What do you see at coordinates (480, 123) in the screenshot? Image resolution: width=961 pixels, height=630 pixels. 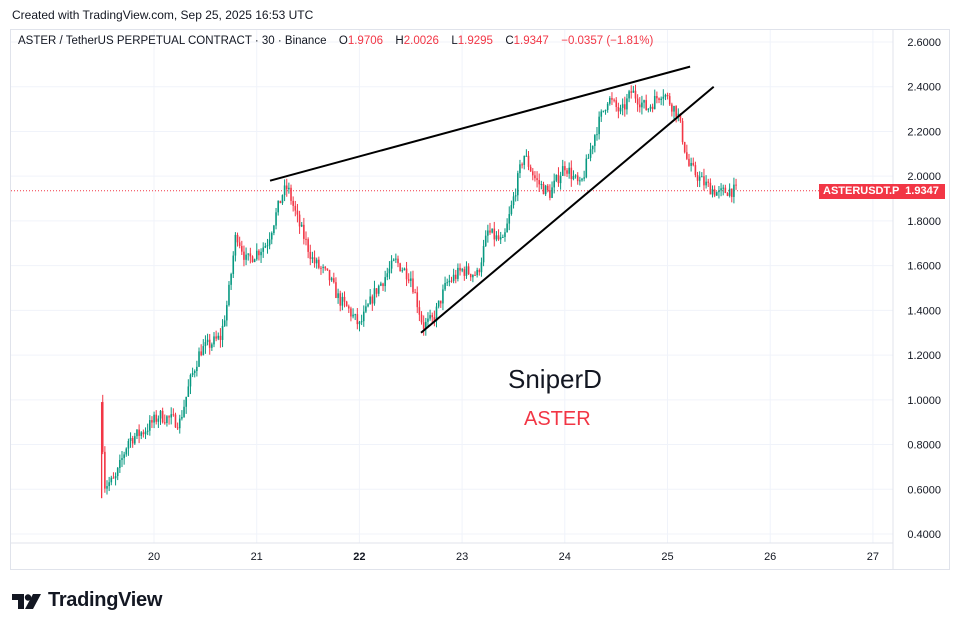 I see `resistance-line` at bounding box center [480, 123].